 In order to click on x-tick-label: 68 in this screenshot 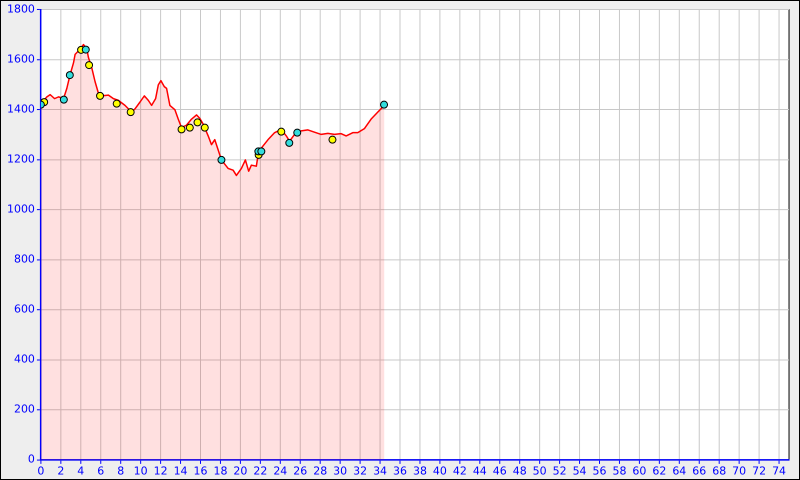, I will do `click(719, 471)`.